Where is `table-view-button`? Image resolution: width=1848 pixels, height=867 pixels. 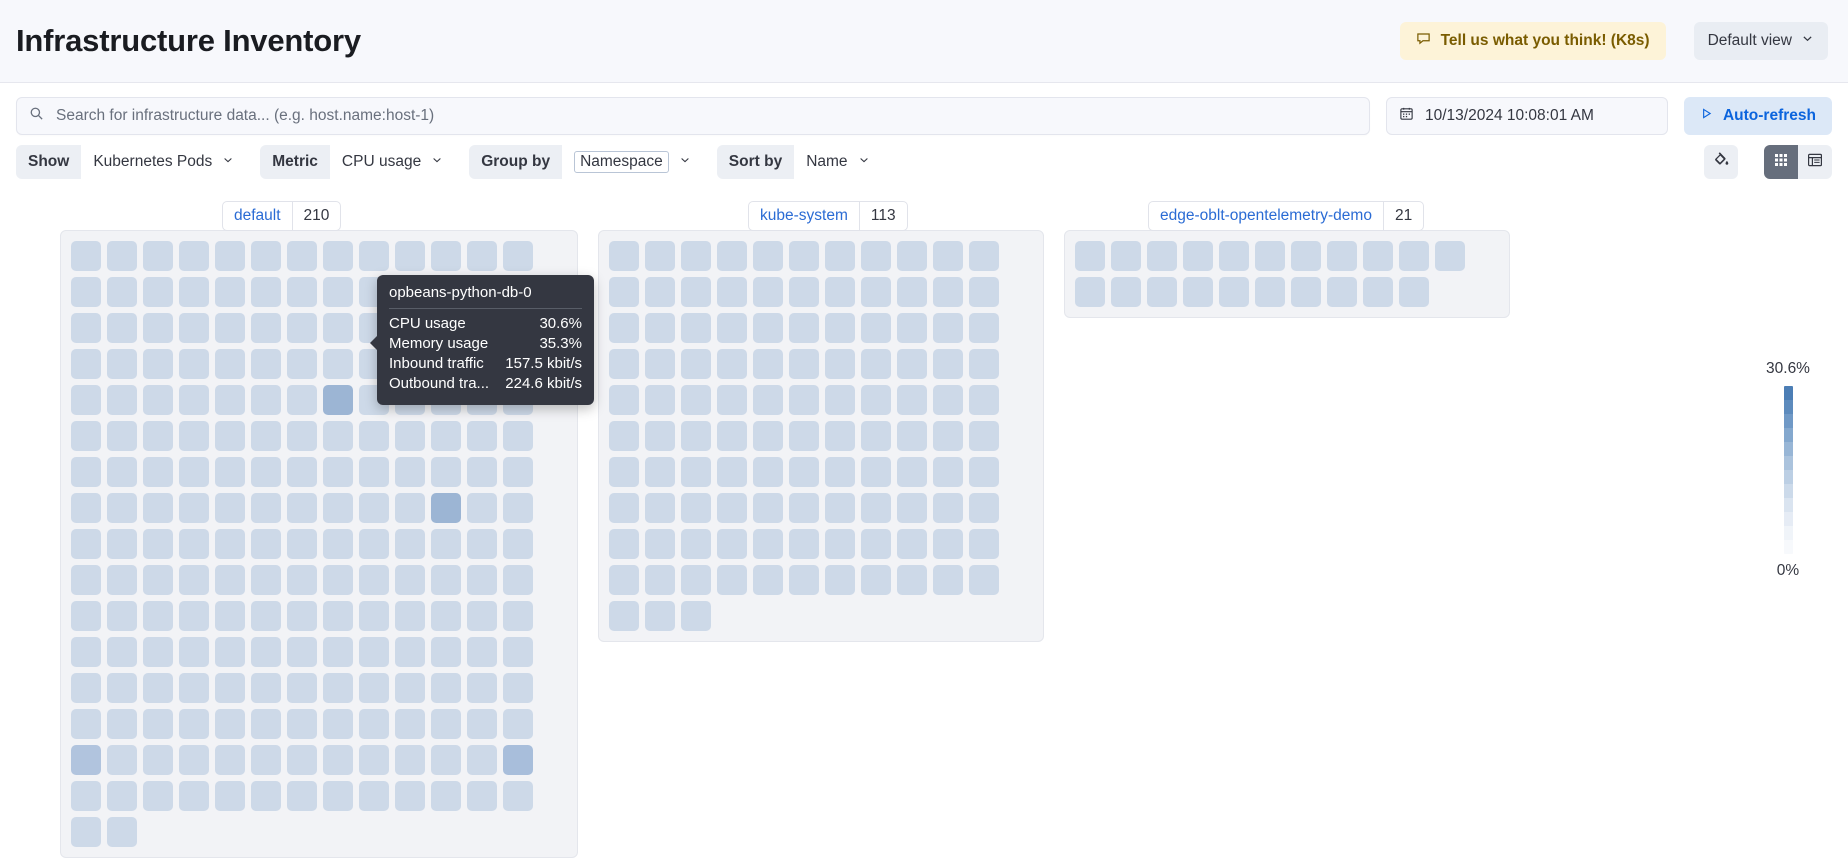 table-view-button is located at coordinates (1815, 162).